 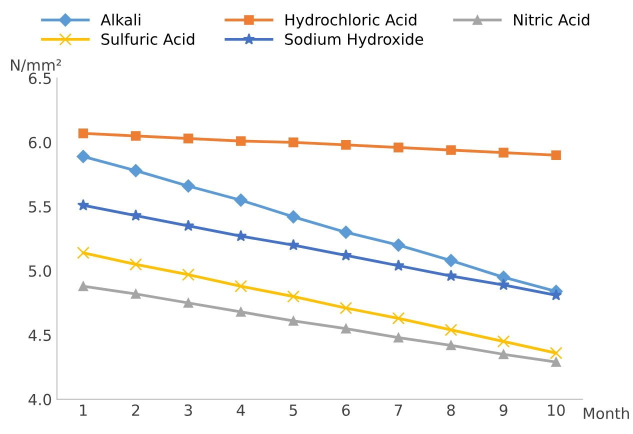 What do you see at coordinates (39, 78) in the screenshot?
I see `y-tick-label: 6.5` at bounding box center [39, 78].